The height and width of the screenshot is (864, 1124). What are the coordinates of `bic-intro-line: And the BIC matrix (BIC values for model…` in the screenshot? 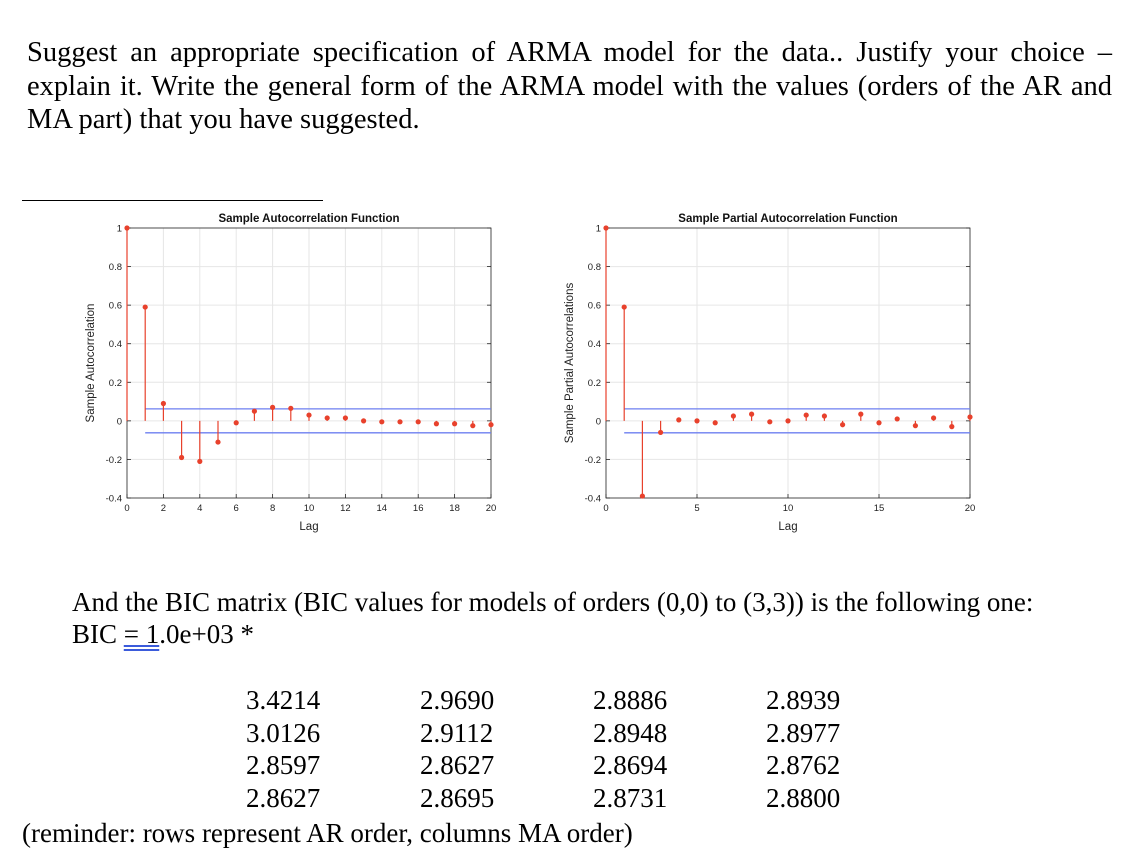 It's located at (553, 602).